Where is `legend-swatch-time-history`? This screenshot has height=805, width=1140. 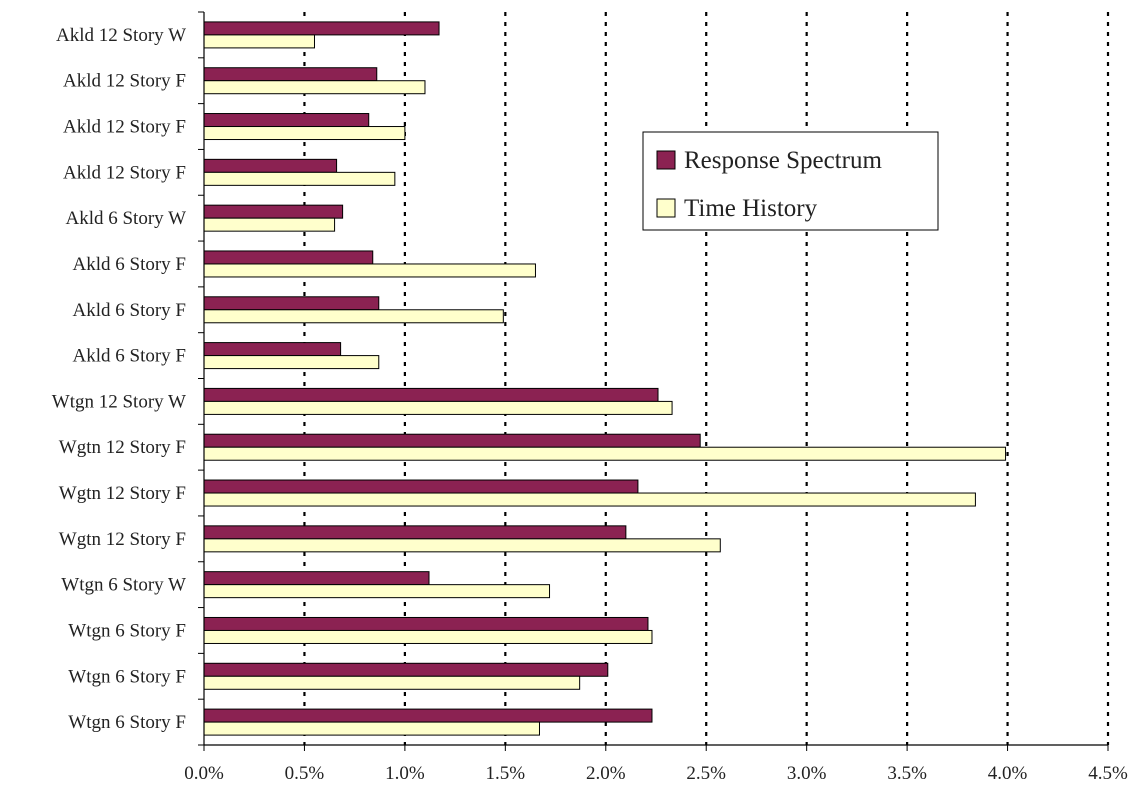
legend-swatch-time-history is located at coordinates (666, 208).